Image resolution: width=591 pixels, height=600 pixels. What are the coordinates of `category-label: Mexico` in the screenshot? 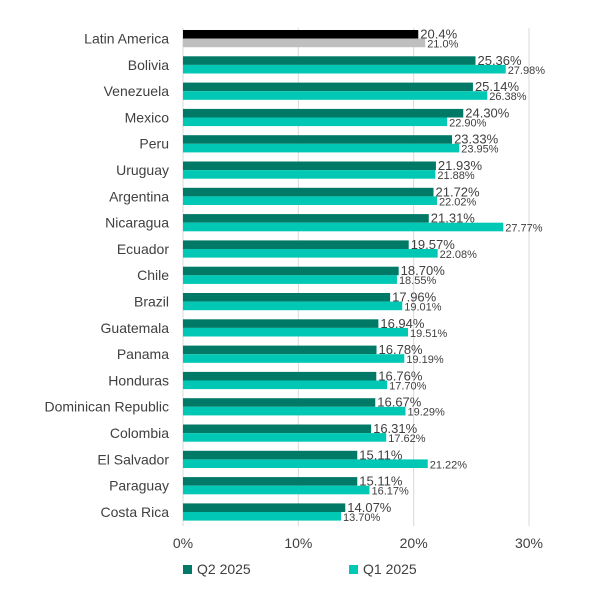 It's located at (147, 117).